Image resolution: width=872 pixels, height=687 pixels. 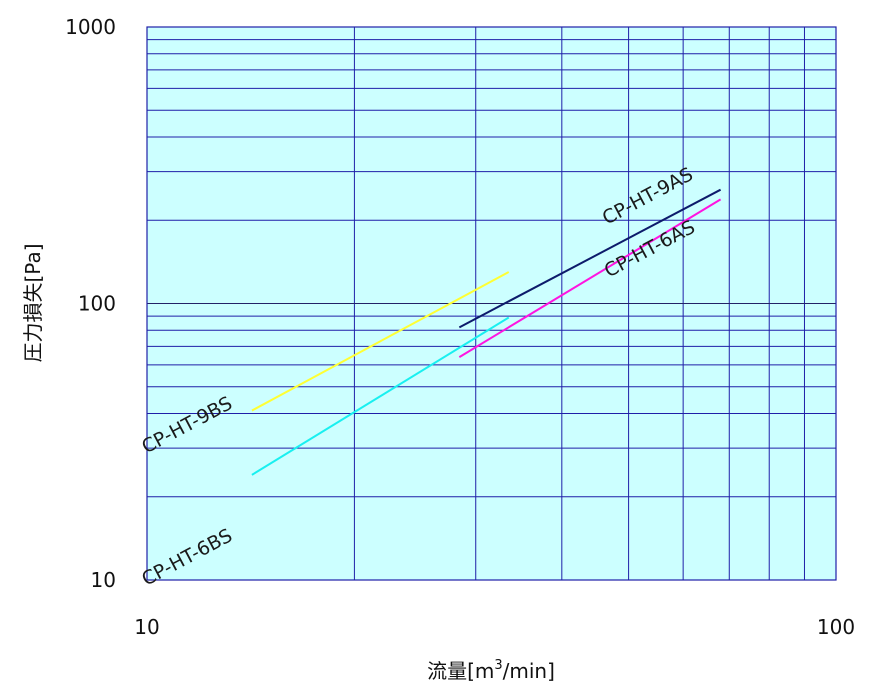 I want to click on y-axis-label: 圧力損失[Pa], so click(x=33, y=302).